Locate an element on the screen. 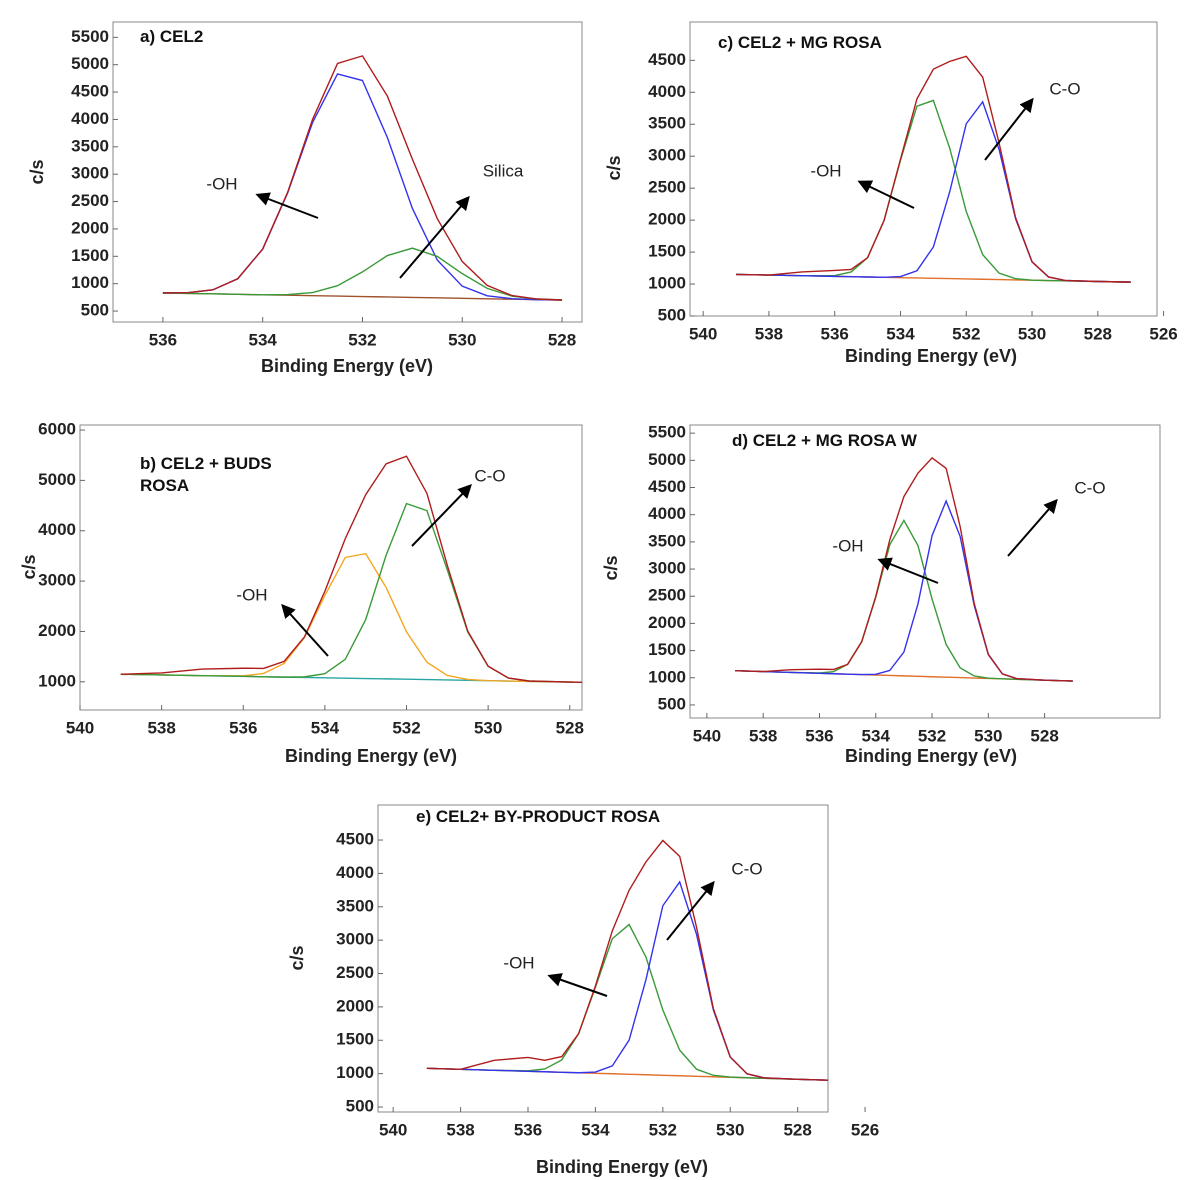 Image resolution: width=1186 pixels, height=1180 pixels. title-box: e) CEL2+ BY-PRODUCT ROSA is located at coordinates (538, 816).